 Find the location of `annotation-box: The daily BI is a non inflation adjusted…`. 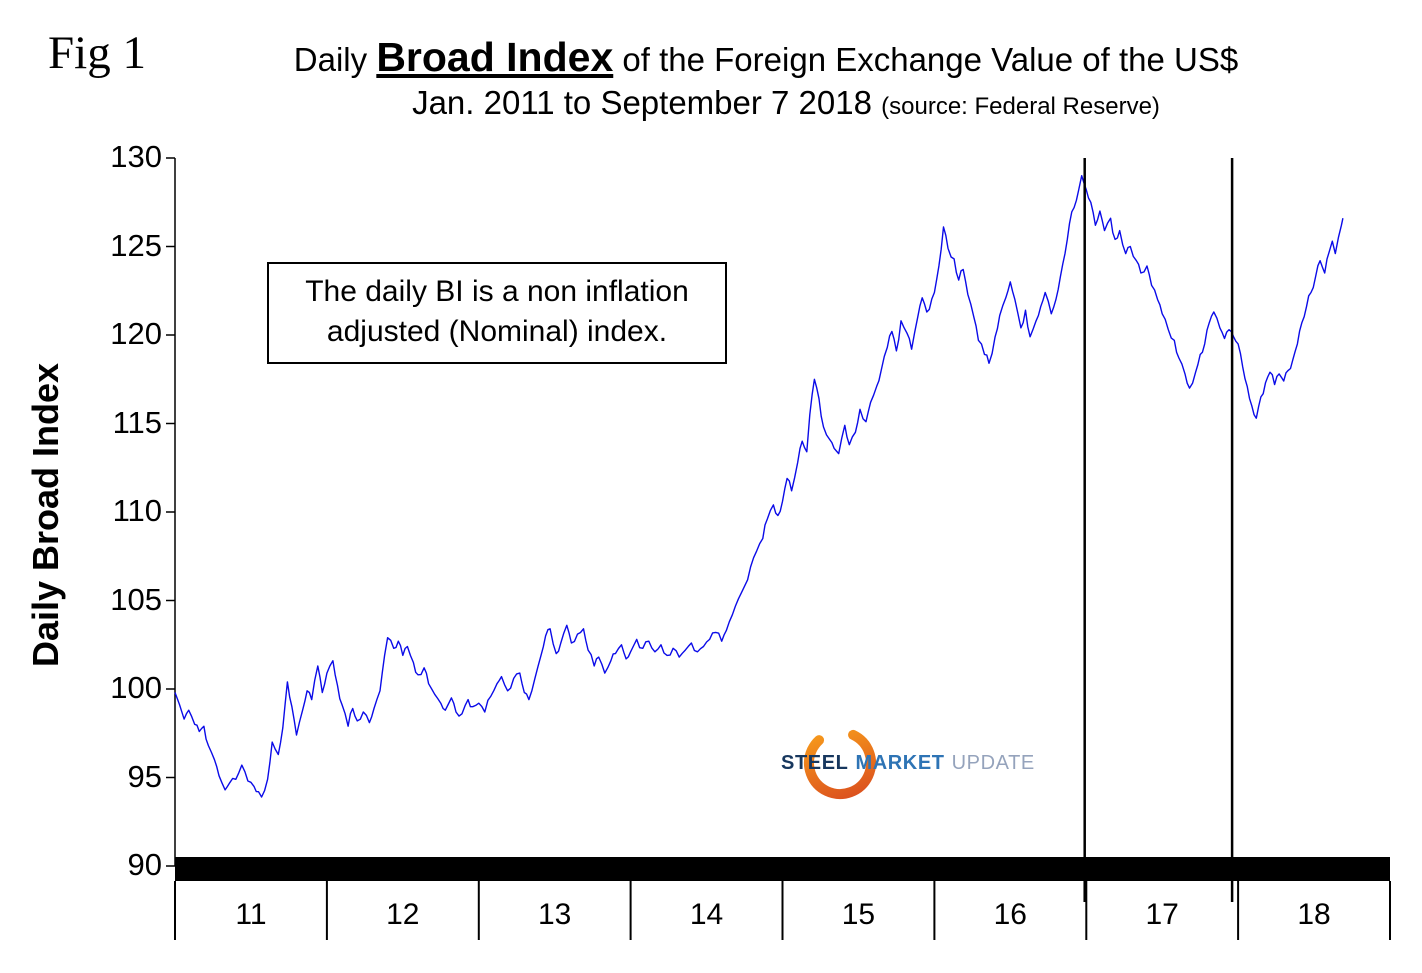

annotation-box: The daily BI is a non inflation adjusted… is located at coordinates (497, 313).